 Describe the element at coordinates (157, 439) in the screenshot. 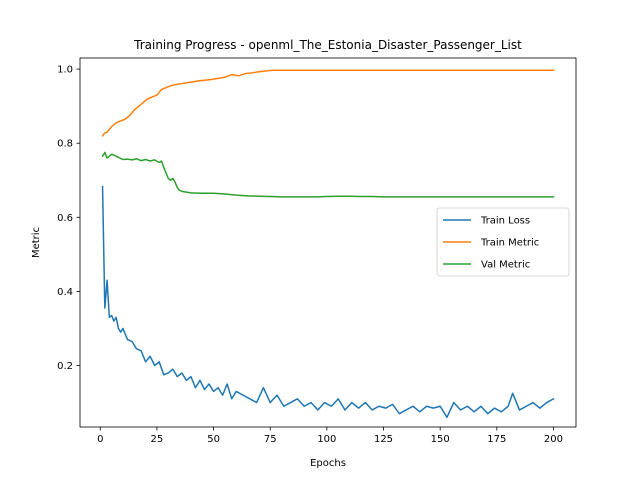

I see `x-tick-label: 25` at that location.